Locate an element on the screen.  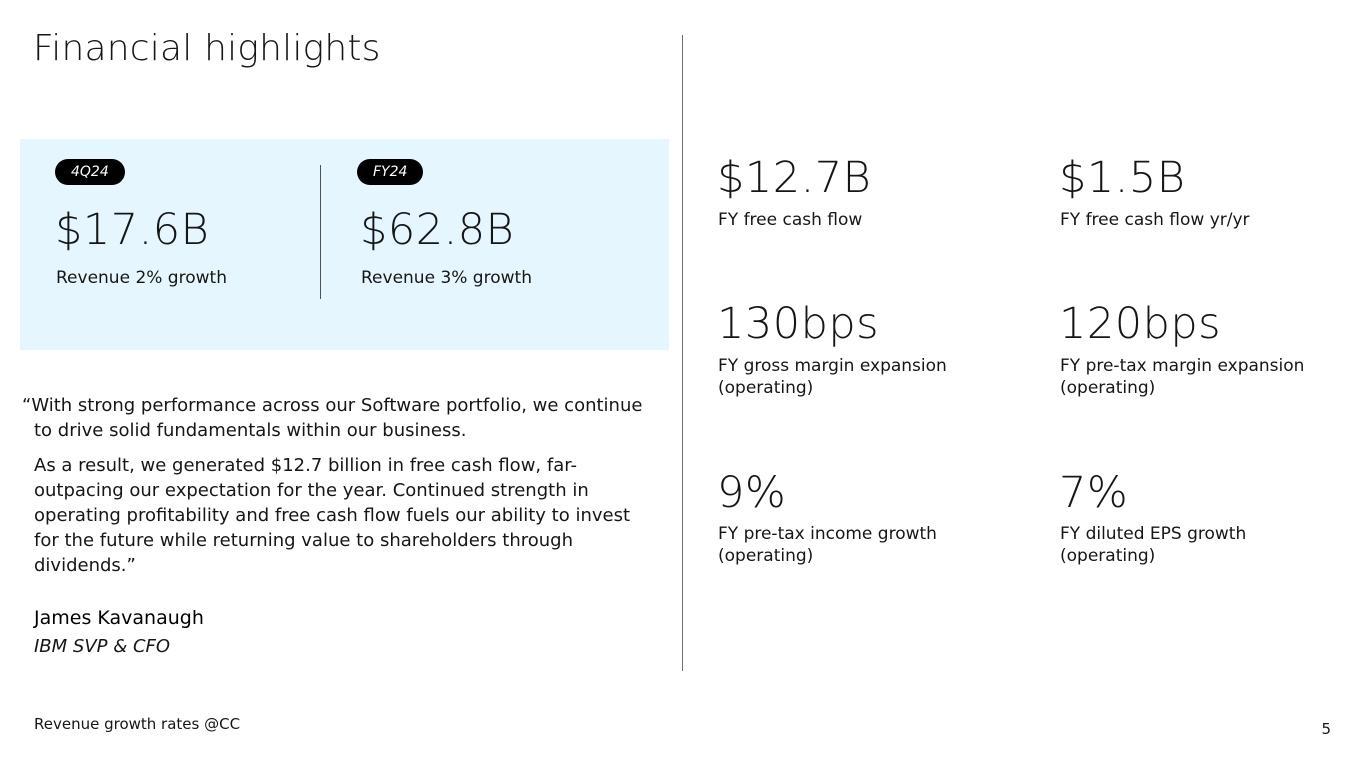
year-revenue-caption: Revenue 3% growth is located at coordinates (446, 278).